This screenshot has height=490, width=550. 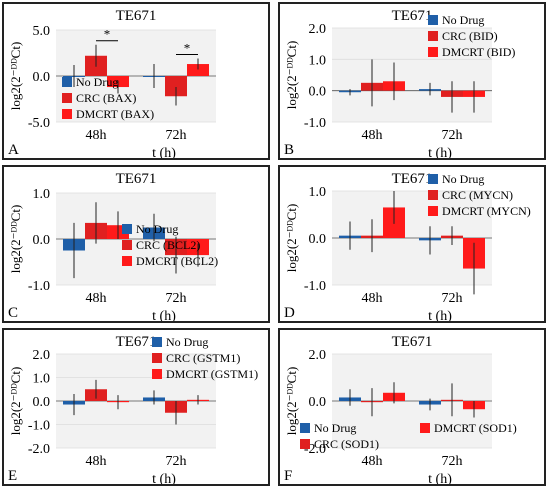 I want to click on legend-label-dmcrt: DMCRT (BID), so click(x=478, y=52).